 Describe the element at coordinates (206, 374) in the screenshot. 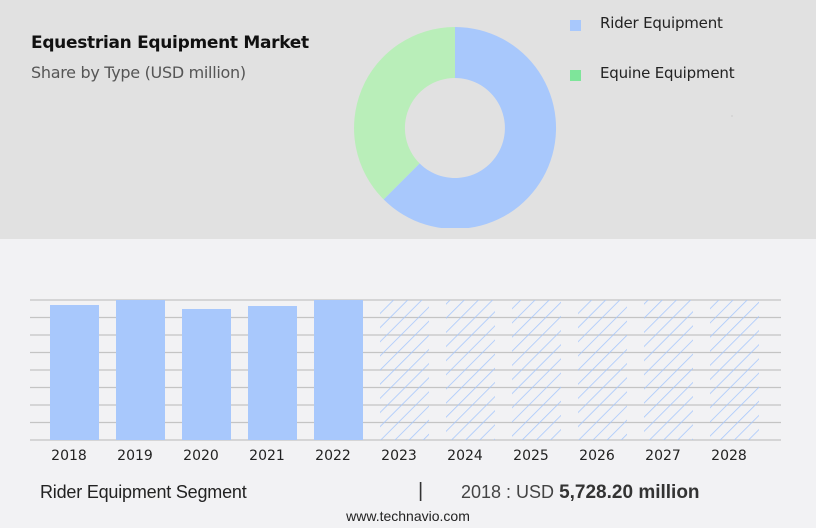

I see `bar-2020` at that location.